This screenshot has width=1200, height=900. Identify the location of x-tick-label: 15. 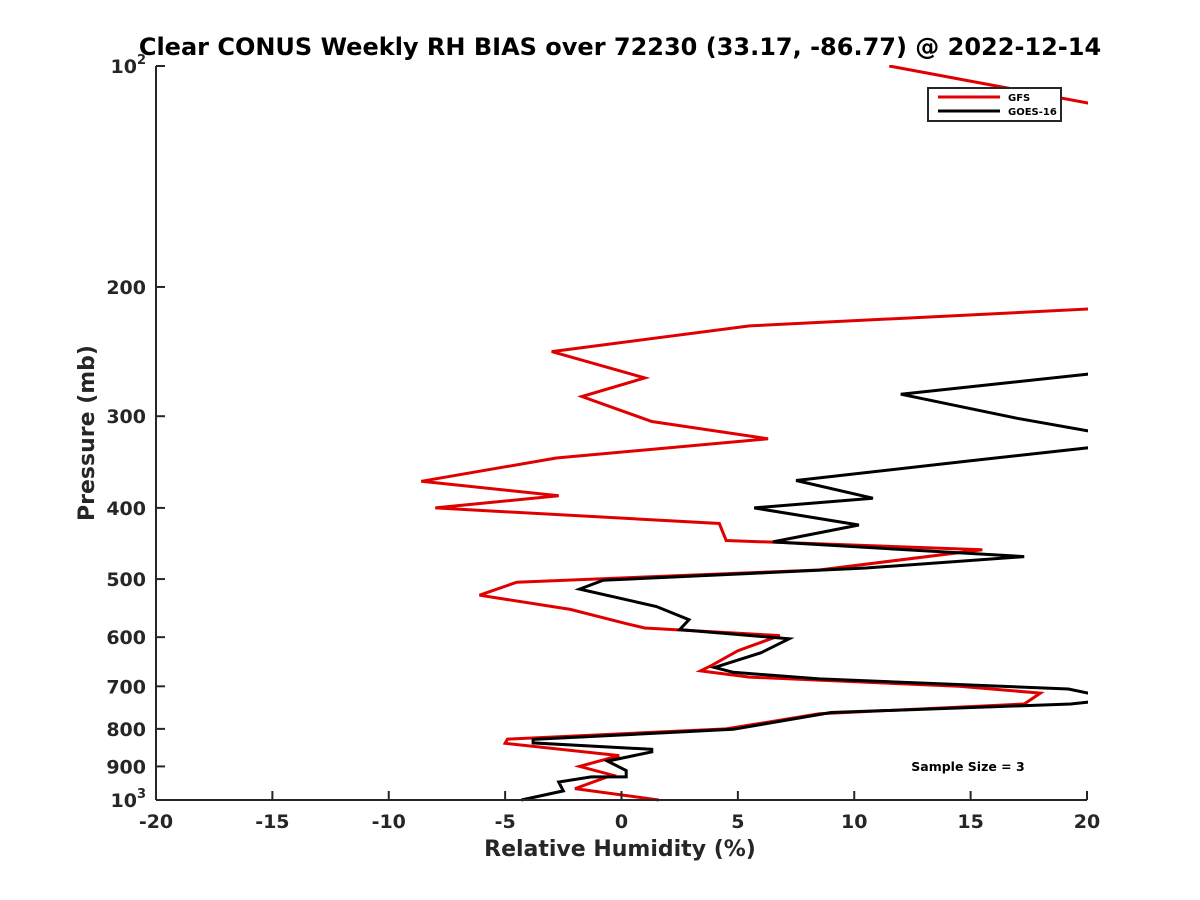
(970, 822).